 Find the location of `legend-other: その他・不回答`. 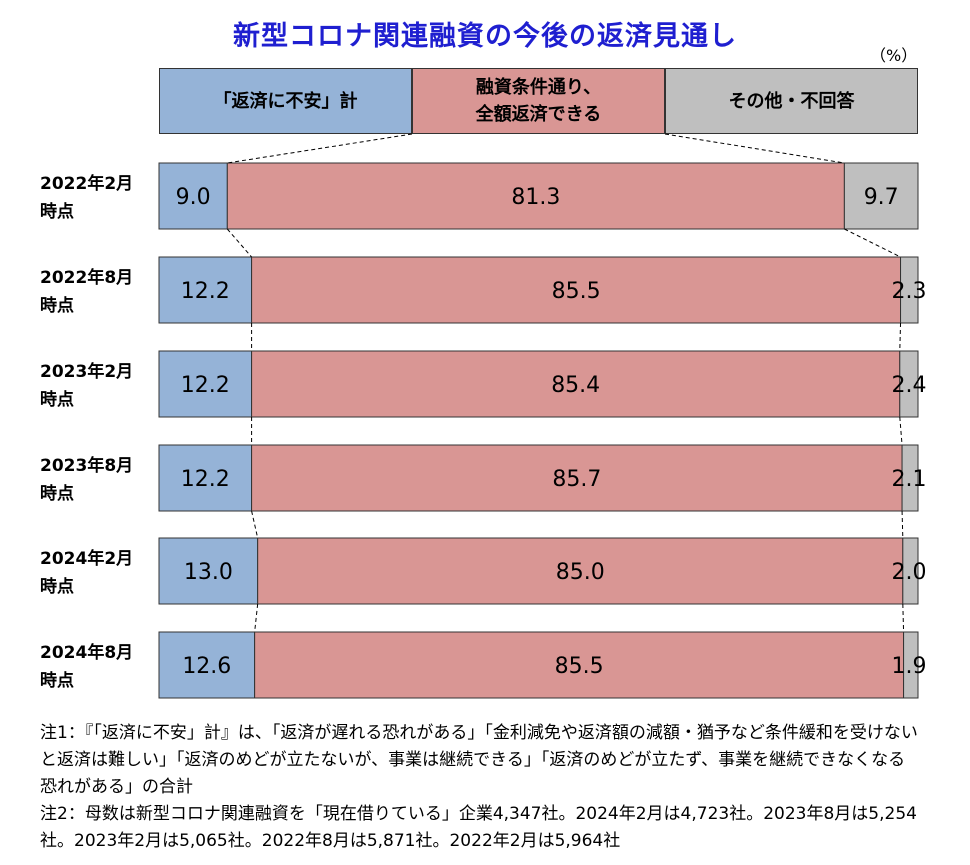

legend-other: その他・不回答 is located at coordinates (791, 101).